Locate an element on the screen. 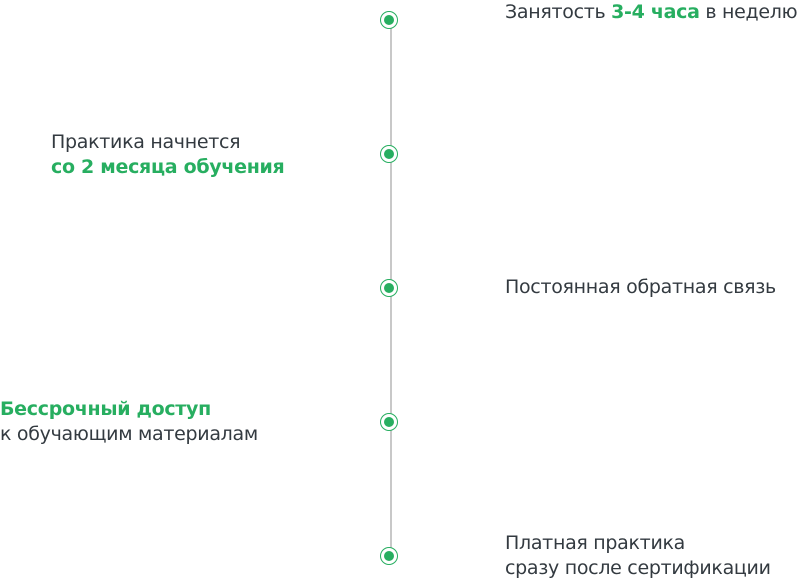 This screenshot has width=805, height=582. text: Постоянная обратная связь is located at coordinates (640, 287).